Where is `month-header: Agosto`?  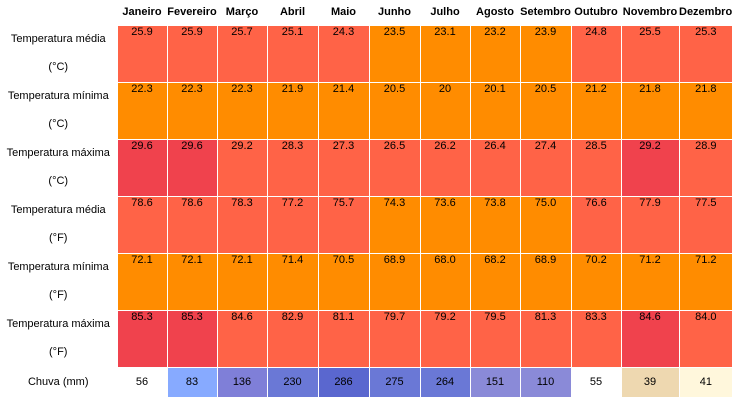
month-header: Agosto is located at coordinates (495, 12).